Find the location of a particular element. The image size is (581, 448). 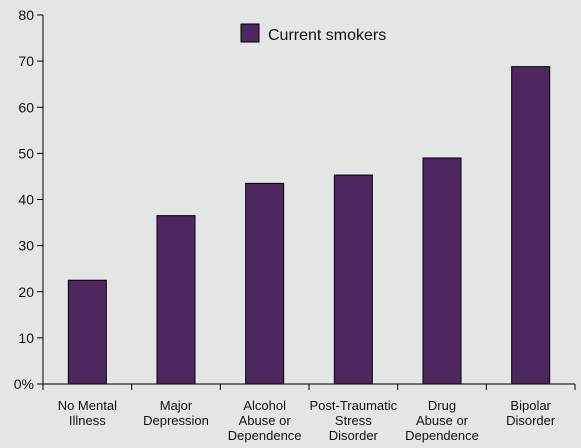

category-label: Post-Traumatic Stress Disorder is located at coordinates (354, 420).